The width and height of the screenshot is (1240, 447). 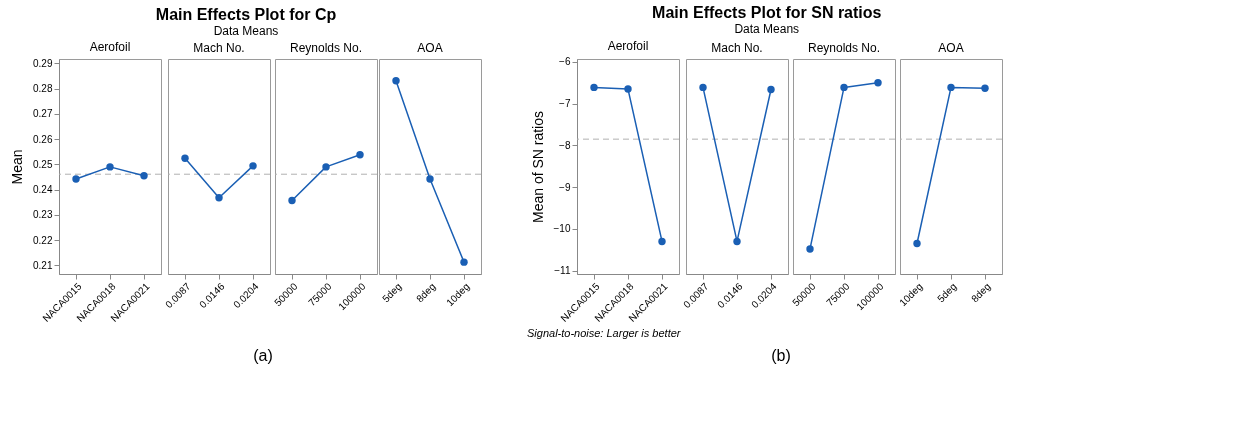 I want to click on y-tick-label: −8, so click(x=565, y=145).